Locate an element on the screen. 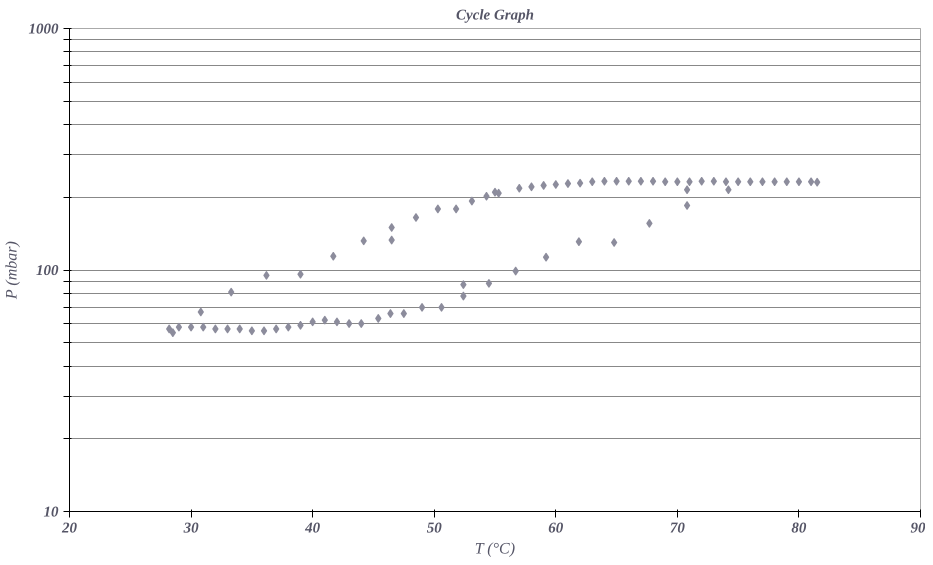  x-tick-label: 40 is located at coordinates (312, 528).